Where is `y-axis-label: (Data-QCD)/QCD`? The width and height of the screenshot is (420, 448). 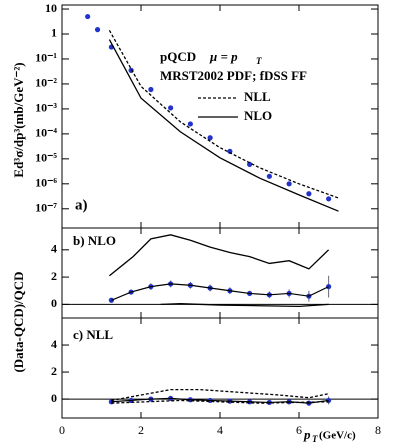
y-axis-label: (Data-QCD)/QCD is located at coordinates (18, 321).